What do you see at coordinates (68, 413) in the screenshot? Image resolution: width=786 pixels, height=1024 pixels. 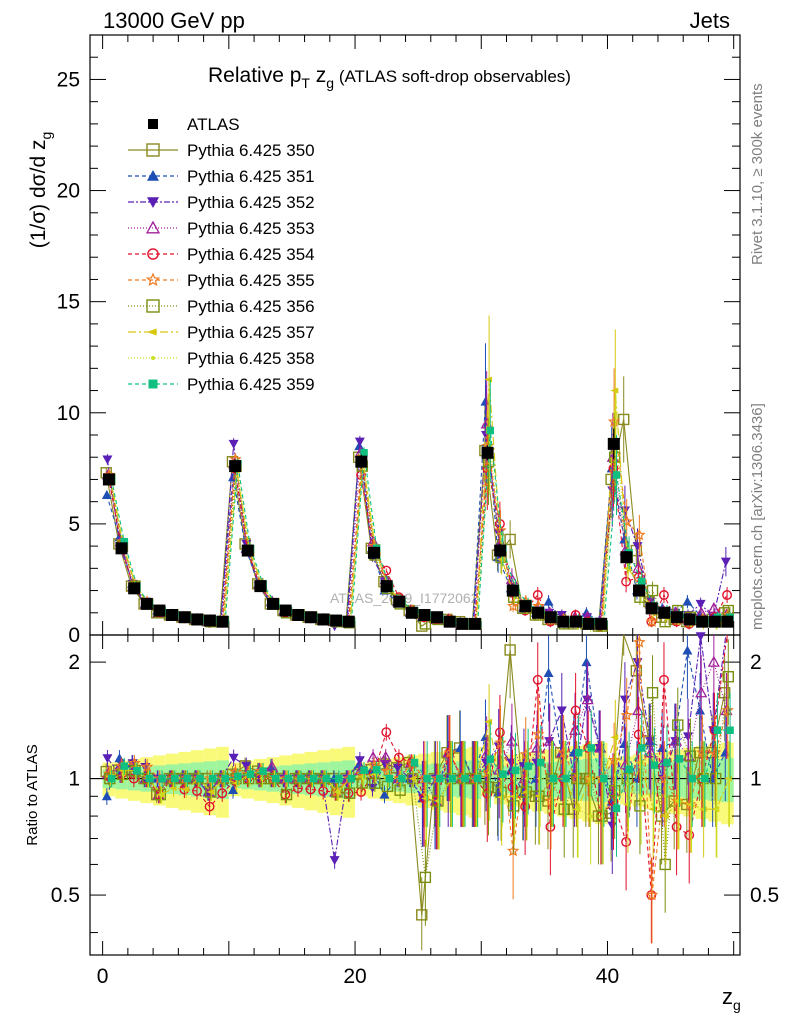 I see `y-tick-label-top: 10` at bounding box center [68, 413].